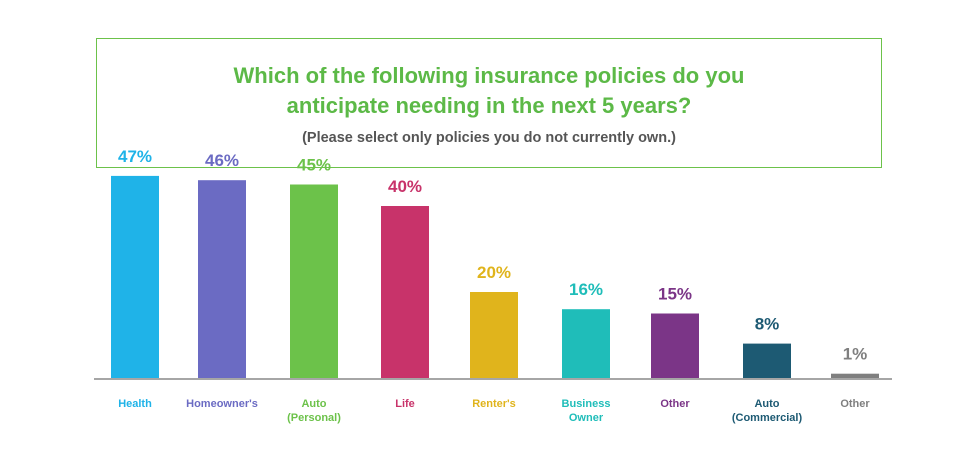 This screenshot has width=980, height=469. What do you see at coordinates (222, 404) in the screenshot?
I see `category-label-1: Homeowner's` at bounding box center [222, 404].